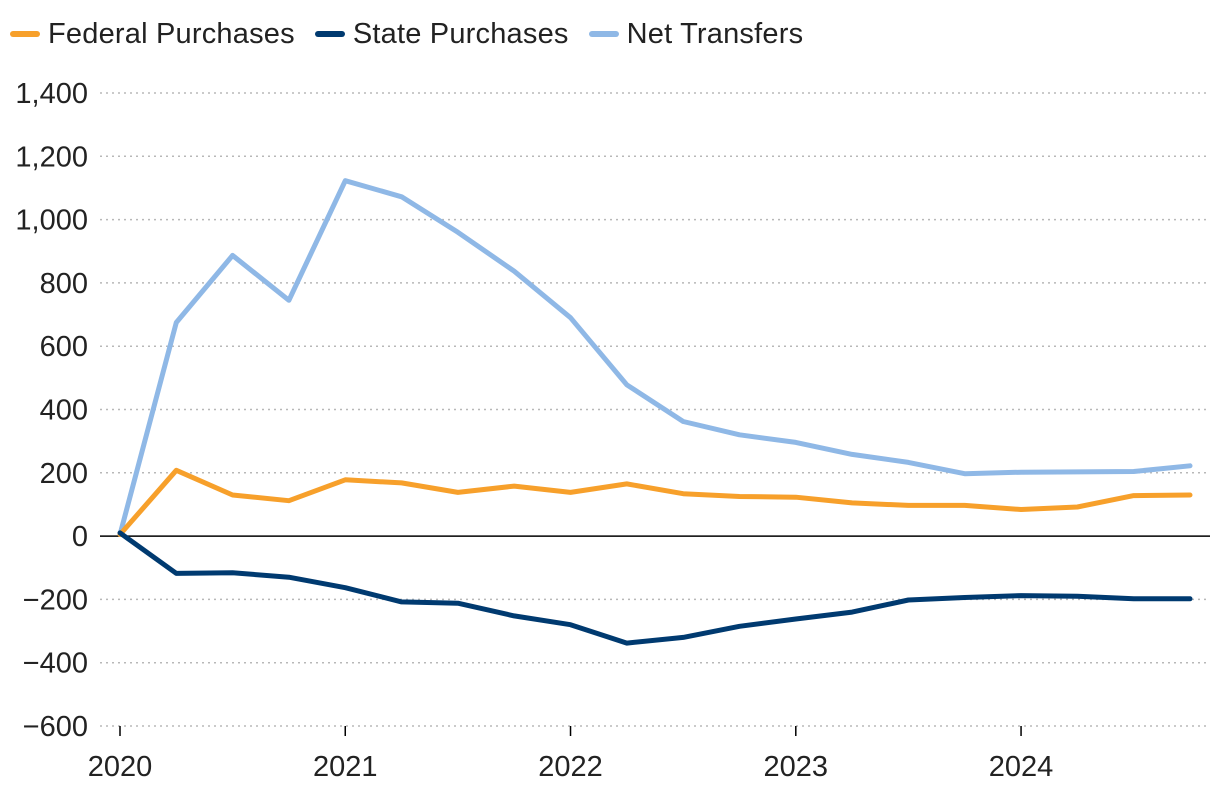 This screenshot has height=798, width=1220. What do you see at coordinates (171, 33) in the screenshot?
I see `legend-label: Federal Purchases` at bounding box center [171, 33].